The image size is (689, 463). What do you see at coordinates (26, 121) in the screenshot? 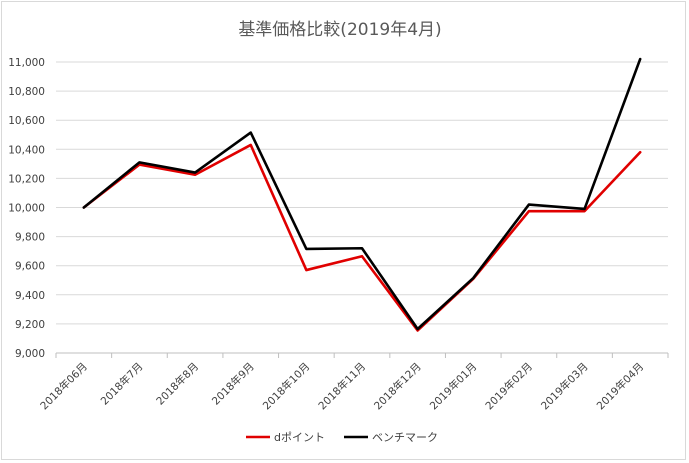
I see `y-tick-label: 10,600` at bounding box center [26, 121].